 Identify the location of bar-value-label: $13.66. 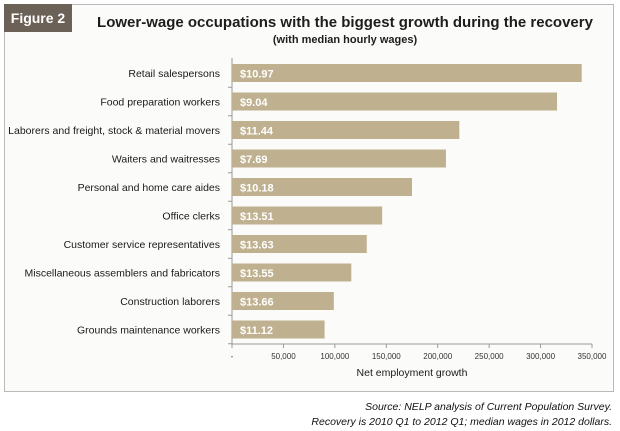
(257, 303).